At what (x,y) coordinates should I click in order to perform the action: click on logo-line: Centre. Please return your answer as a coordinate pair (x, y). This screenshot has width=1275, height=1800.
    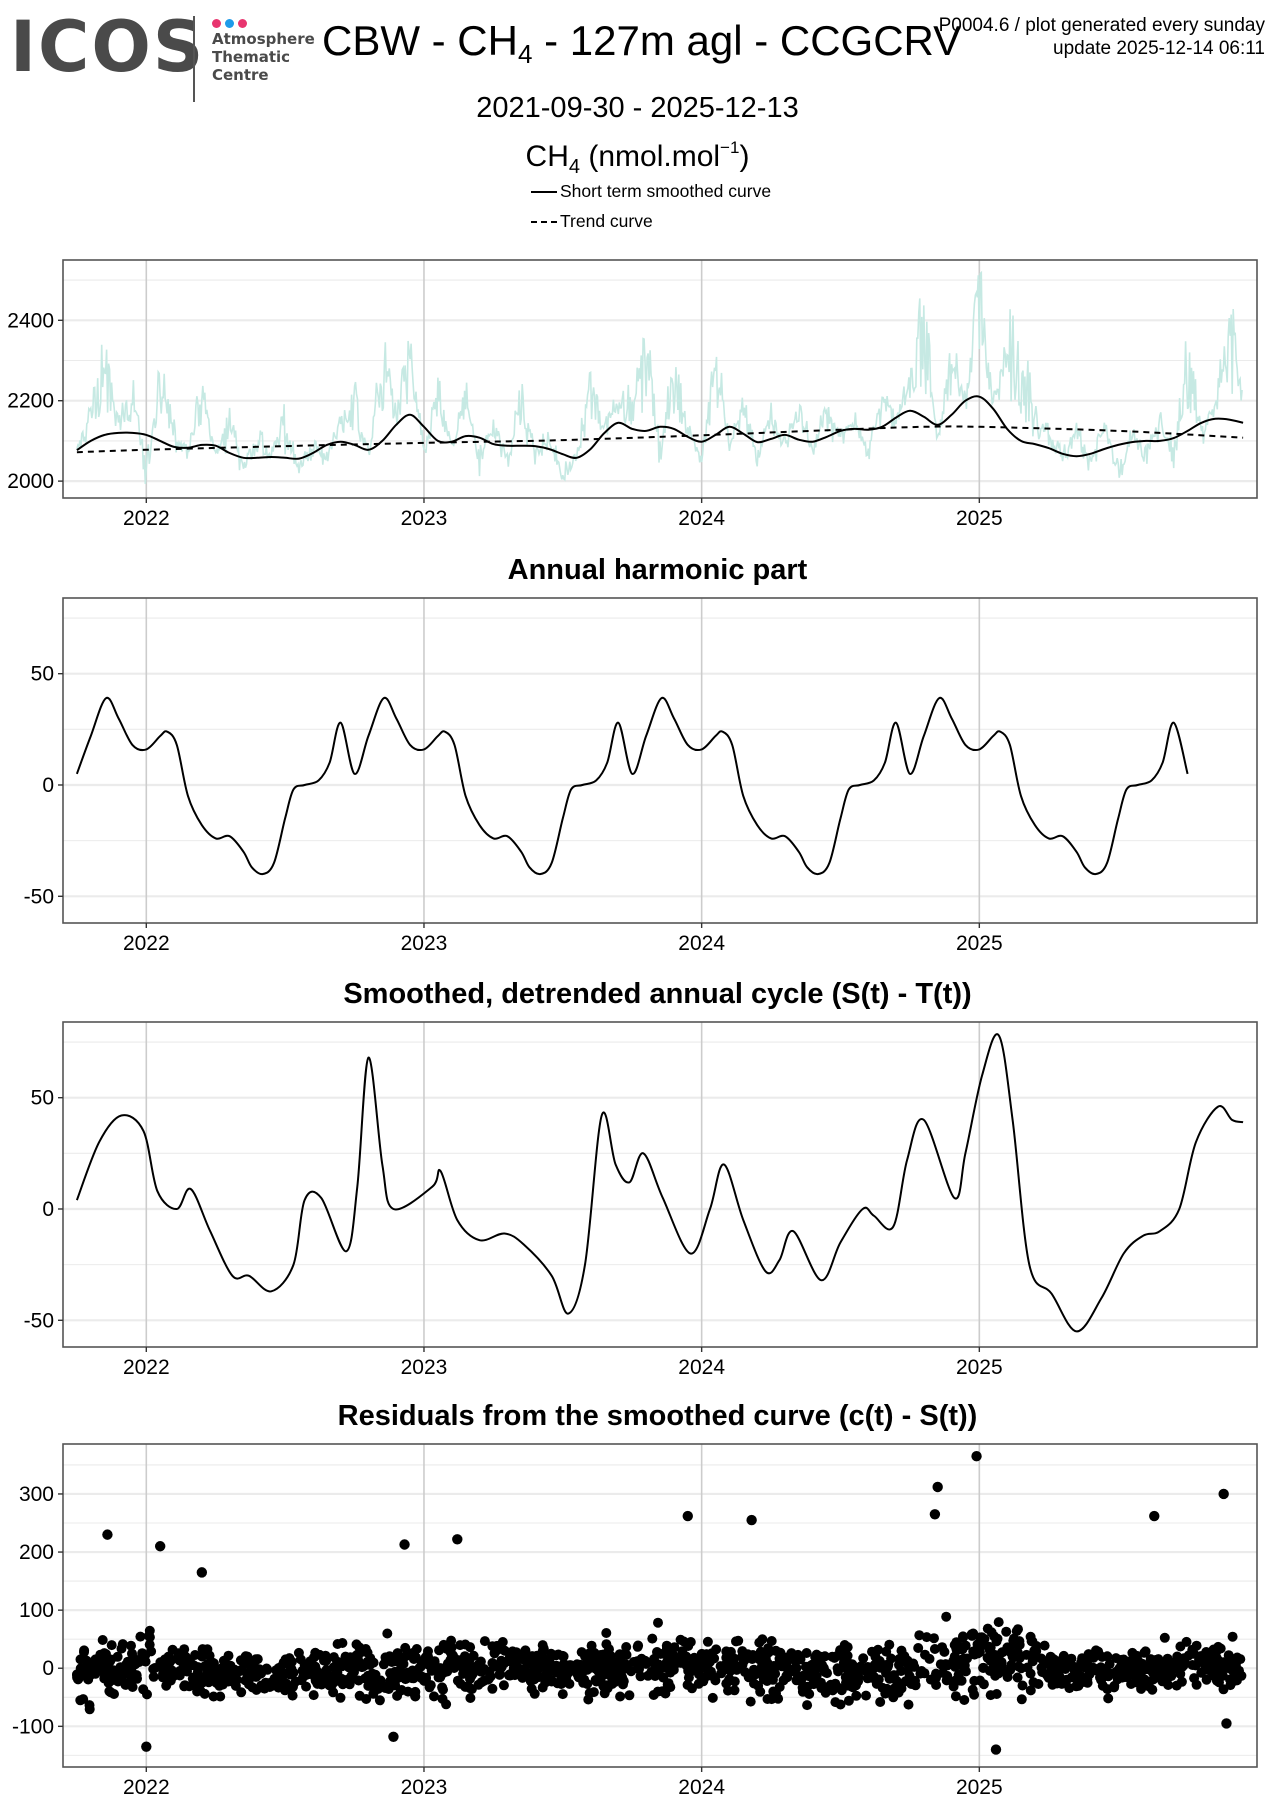
    Looking at the image, I should click on (240, 75).